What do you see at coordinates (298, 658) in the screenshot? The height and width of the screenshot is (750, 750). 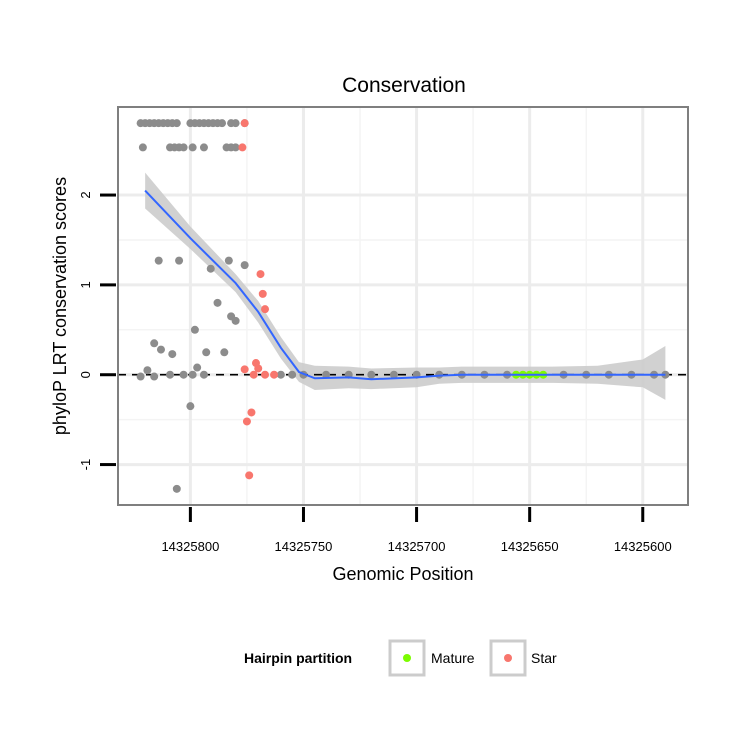 I see `legend-title: Hairpin partition` at bounding box center [298, 658].